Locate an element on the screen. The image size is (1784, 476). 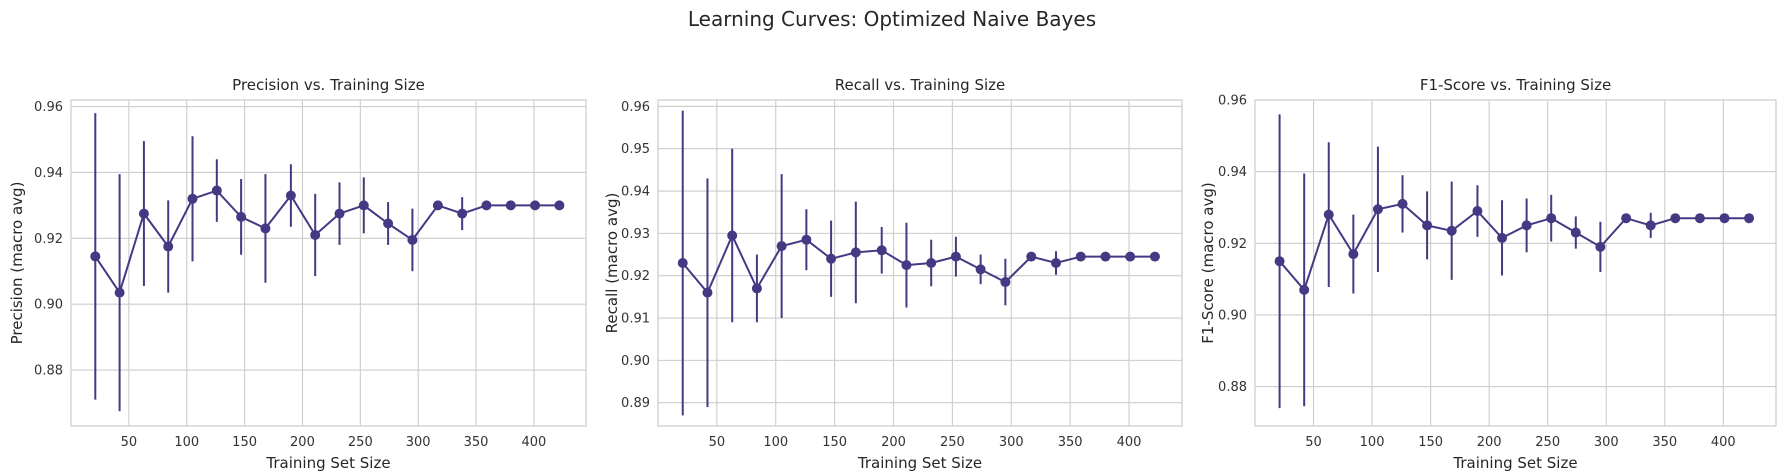
f1-score-x-tick-label: 50 is located at coordinates (1313, 442).